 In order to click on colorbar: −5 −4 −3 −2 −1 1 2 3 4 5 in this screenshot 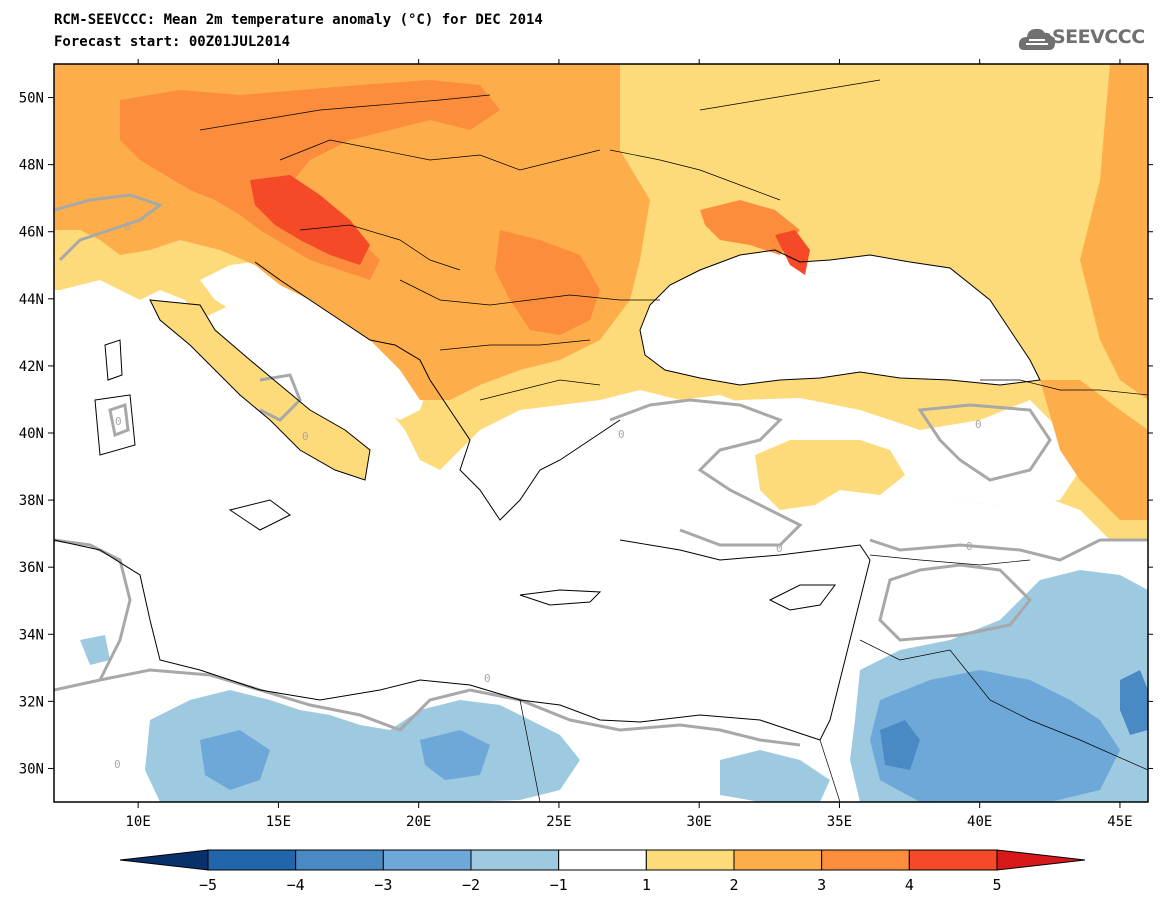, I will do `click(602, 871)`.